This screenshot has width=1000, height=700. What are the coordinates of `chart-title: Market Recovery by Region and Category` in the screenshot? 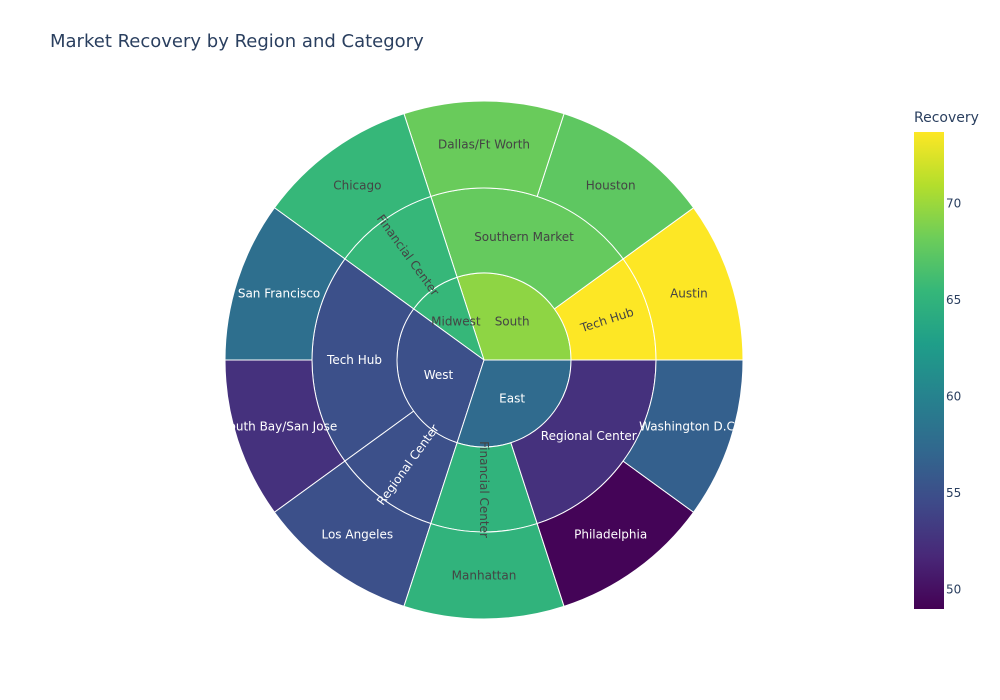 It's located at (237, 41).